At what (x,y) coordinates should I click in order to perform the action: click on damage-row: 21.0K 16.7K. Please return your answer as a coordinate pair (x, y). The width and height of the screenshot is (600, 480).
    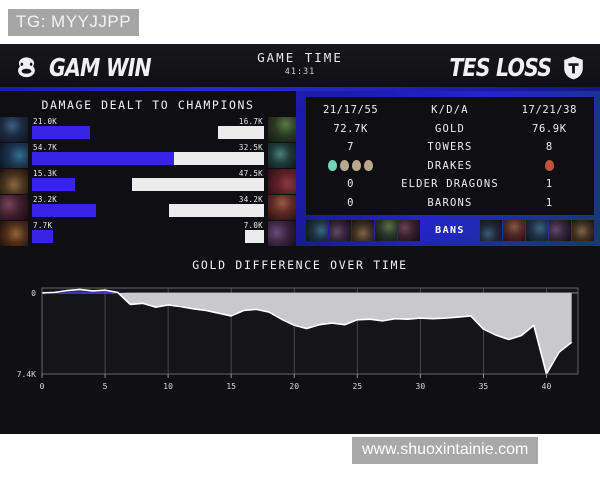
    Looking at the image, I should click on (148, 129).